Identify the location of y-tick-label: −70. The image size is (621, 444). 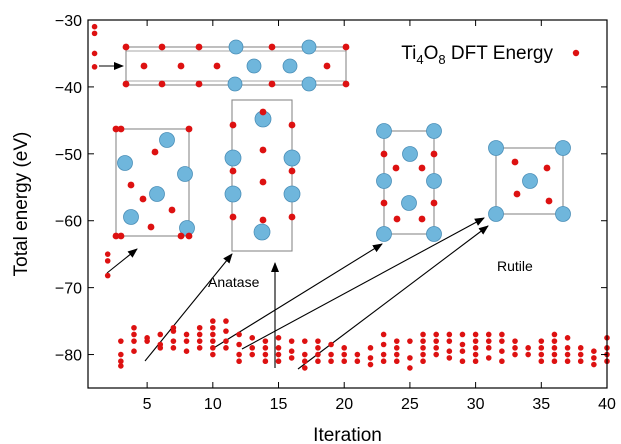
(68, 289).